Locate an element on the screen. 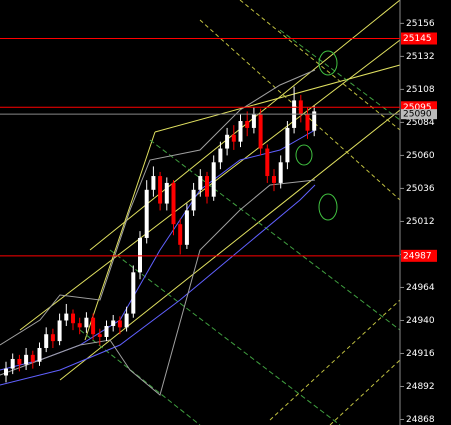  y-tick-label: 25060 is located at coordinates (420, 156).